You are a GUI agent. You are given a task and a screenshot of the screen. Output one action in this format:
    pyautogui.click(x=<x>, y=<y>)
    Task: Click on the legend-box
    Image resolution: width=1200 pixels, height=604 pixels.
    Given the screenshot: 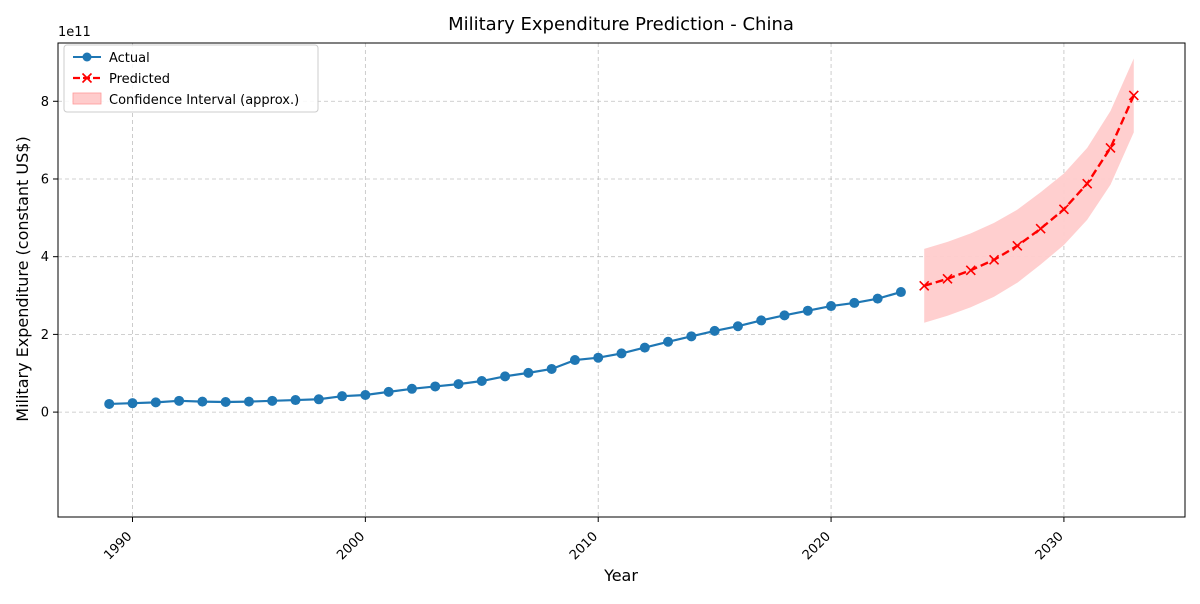 What is the action you would take?
    pyautogui.click(x=191, y=78)
    